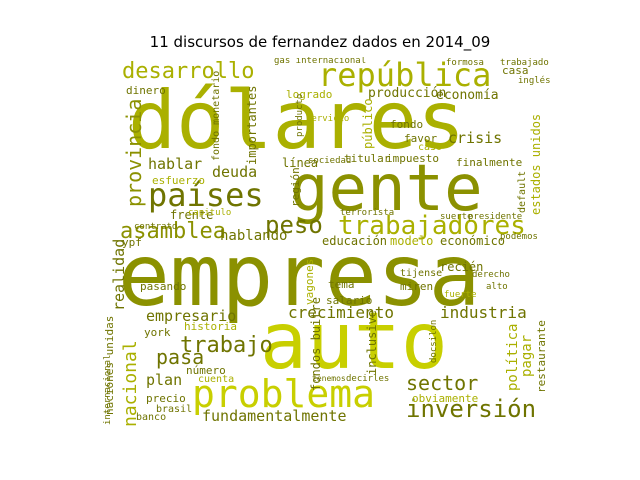 The width and height of the screenshot is (640, 480). What do you see at coordinates (541, 356) in the screenshot?
I see `word-restaurante: restaurante` at bounding box center [541, 356].